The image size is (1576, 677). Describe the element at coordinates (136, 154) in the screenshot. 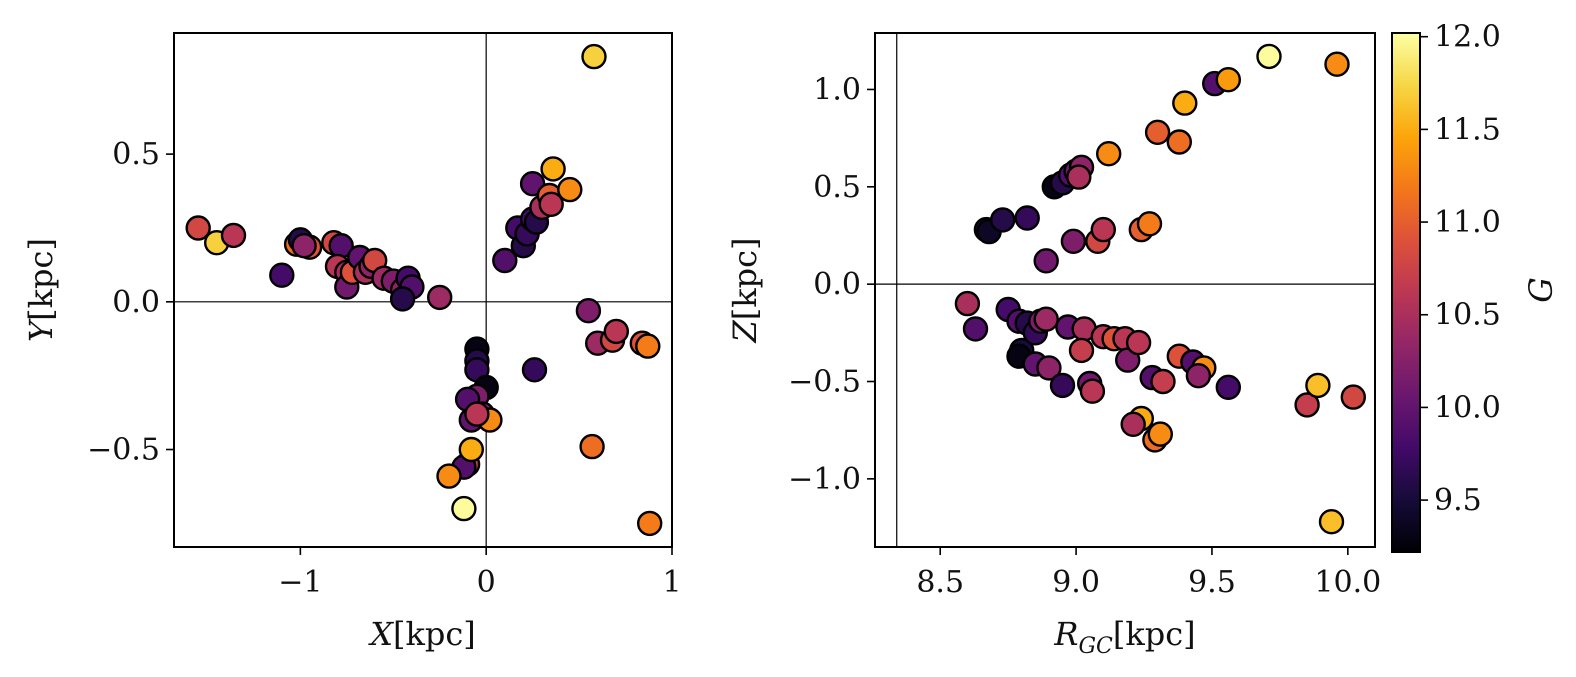

I see `xy-y-tick-label: 0.5` at that location.